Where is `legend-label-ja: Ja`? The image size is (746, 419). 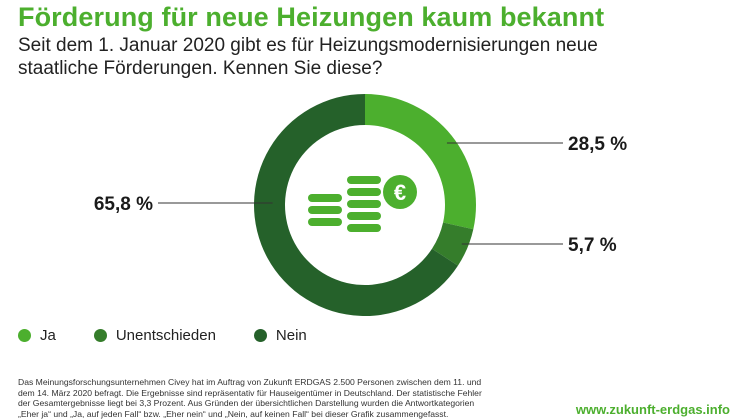
legend-label-ja: Ja is located at coordinates (48, 335).